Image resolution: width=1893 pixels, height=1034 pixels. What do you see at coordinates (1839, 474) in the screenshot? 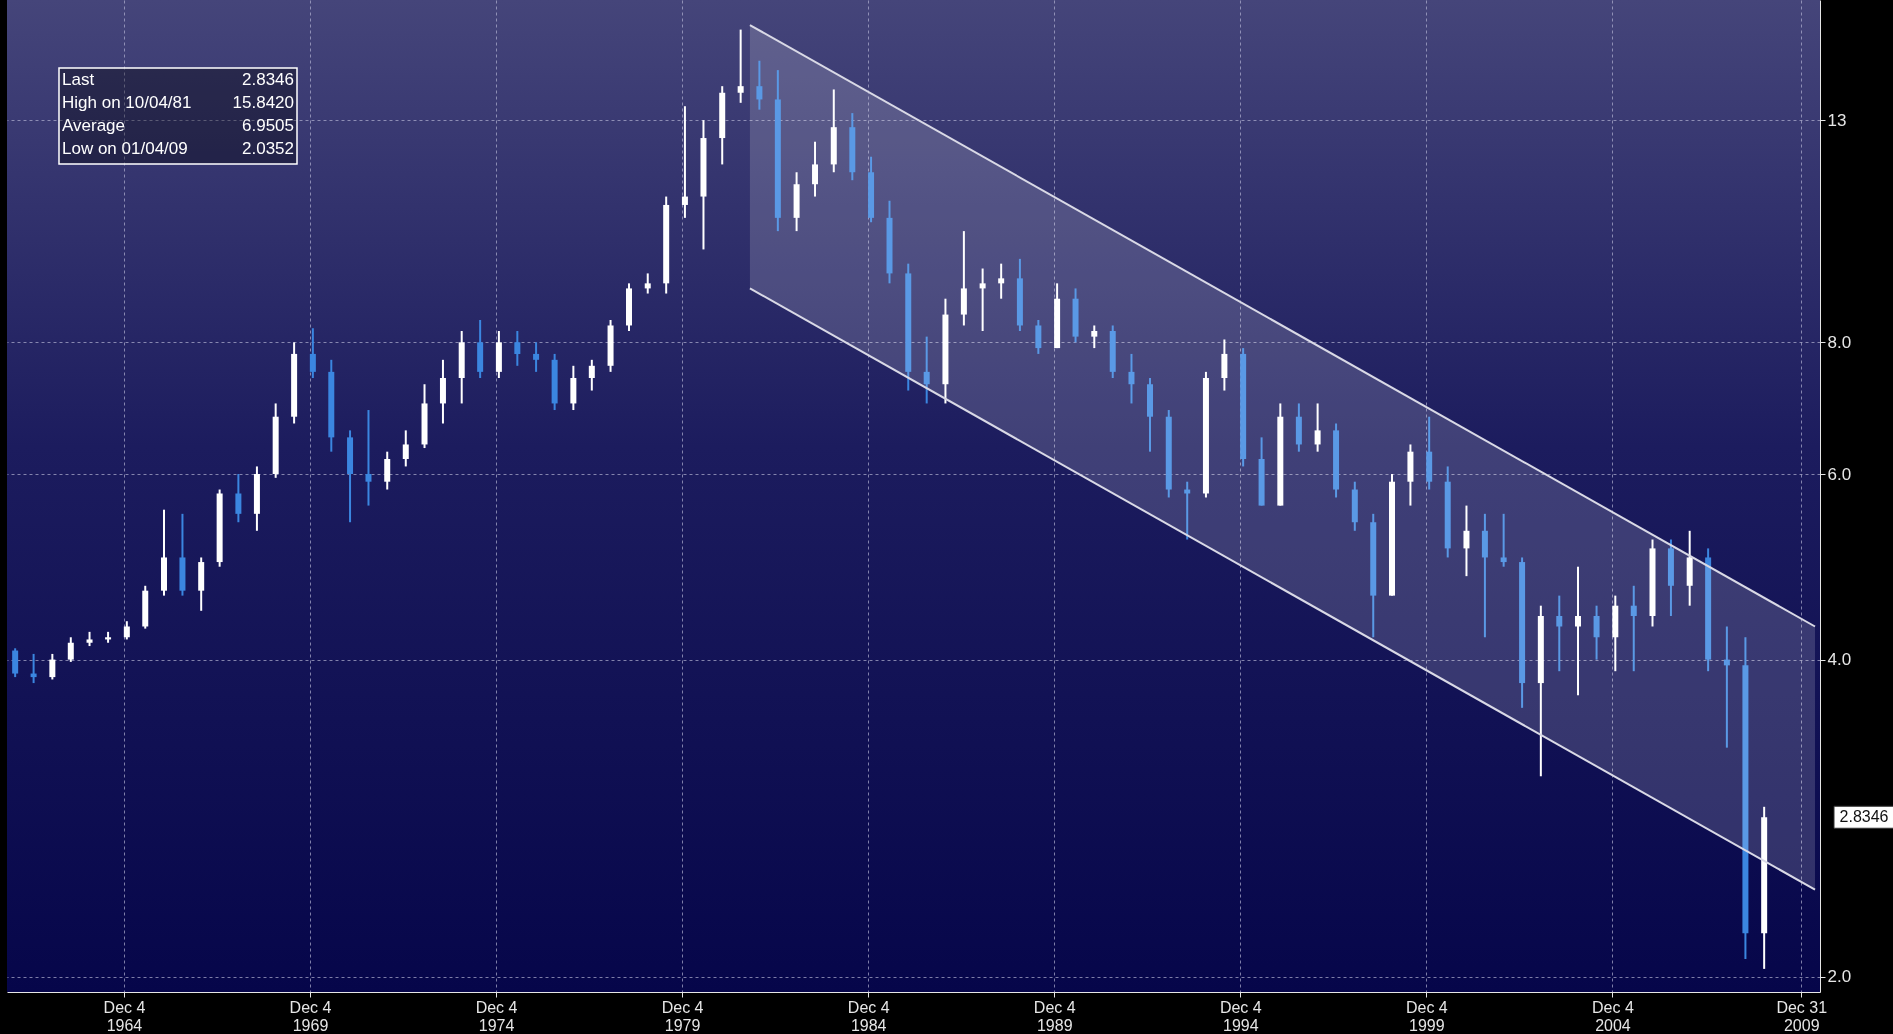
I see `y-tick-label: 6.0` at bounding box center [1839, 474].